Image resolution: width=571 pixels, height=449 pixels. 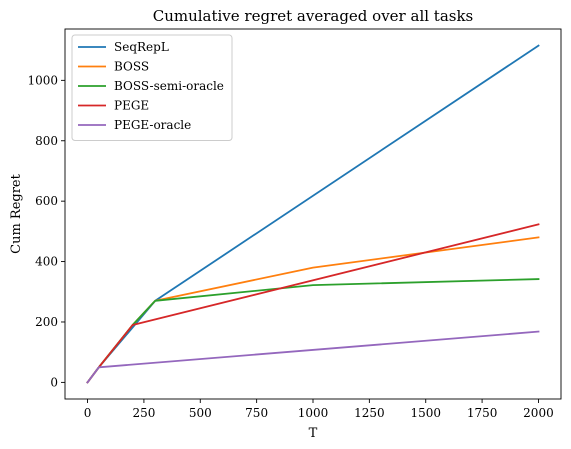 I want to click on x-tick-label: 2000, so click(x=538, y=413).